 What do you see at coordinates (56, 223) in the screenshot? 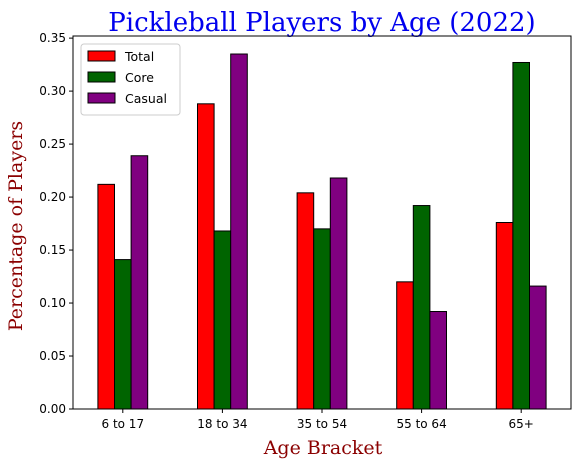
I see `y-axis-ticks: 0.00 0.05 0.10 0.15 0.20 0.25 0.30 0.35` at bounding box center [56, 223].